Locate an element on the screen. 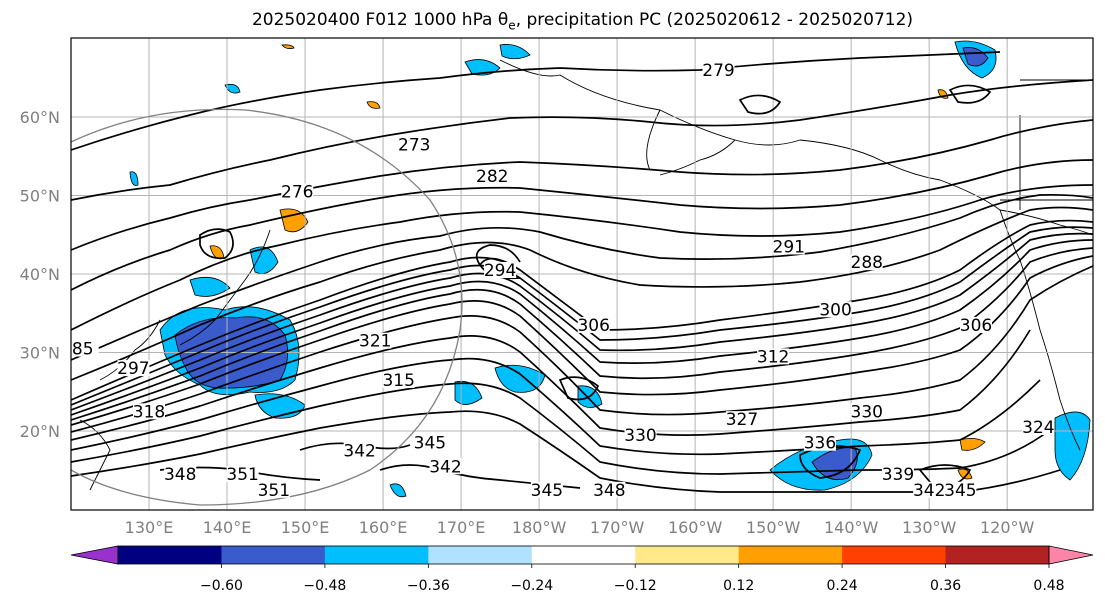  latitude-labels: 60°N 50°N 40°N 30°N 20°N is located at coordinates (40, 274).